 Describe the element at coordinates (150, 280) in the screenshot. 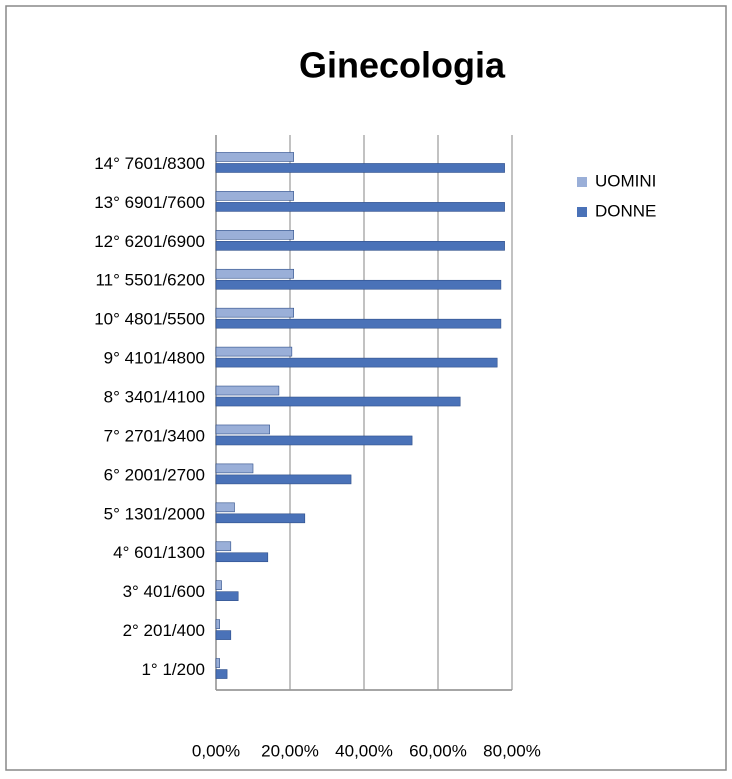

I see `y-tick-label: 11° 5501/6200` at that location.